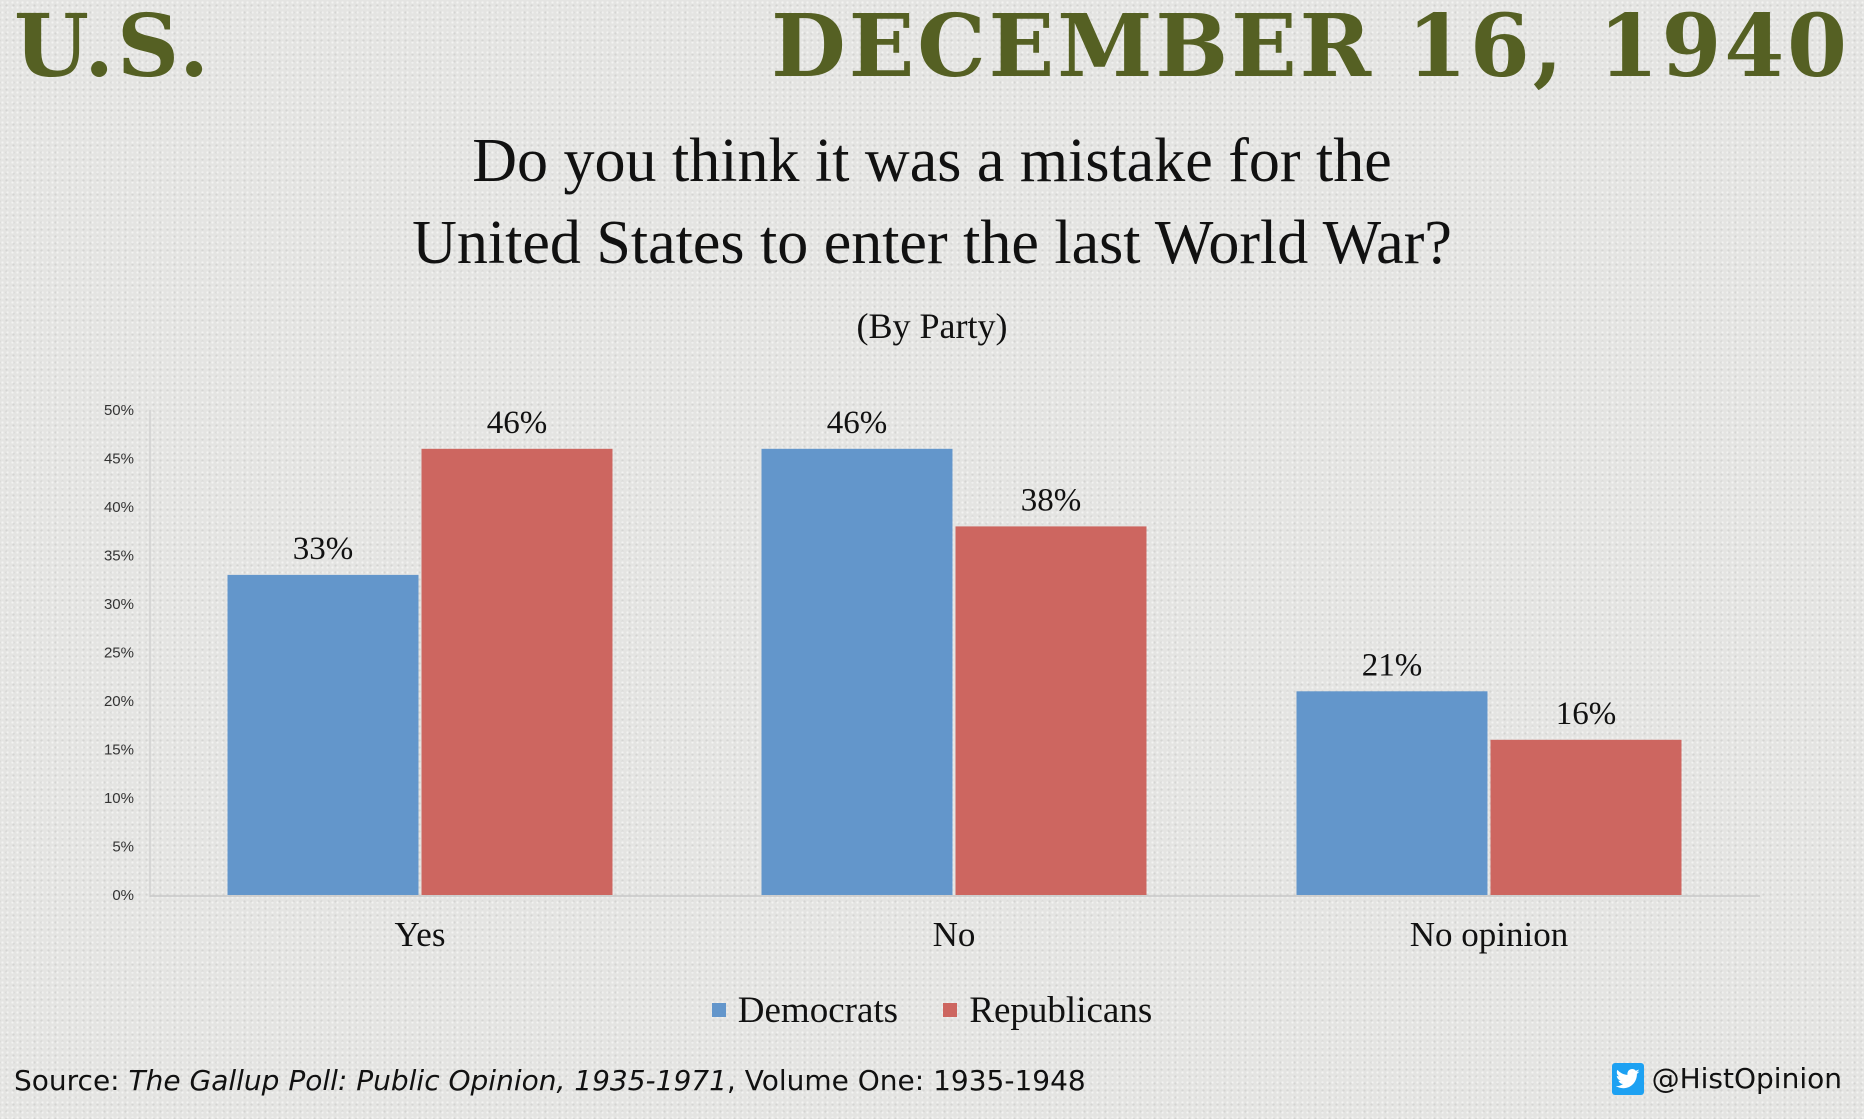 Image resolution: width=1864 pixels, height=1119 pixels. Describe the element at coordinates (1489, 934) in the screenshot. I see `x-tick-label: No opinion` at that location.